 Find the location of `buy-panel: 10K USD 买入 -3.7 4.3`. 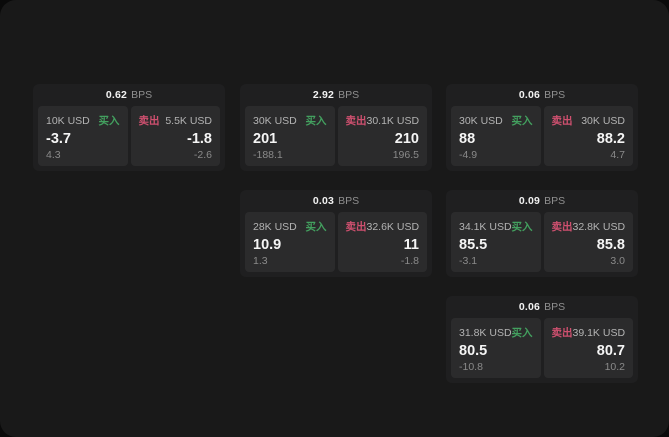

buy-panel: 10K USD 买入 -3.7 4.3 is located at coordinates (83, 136).